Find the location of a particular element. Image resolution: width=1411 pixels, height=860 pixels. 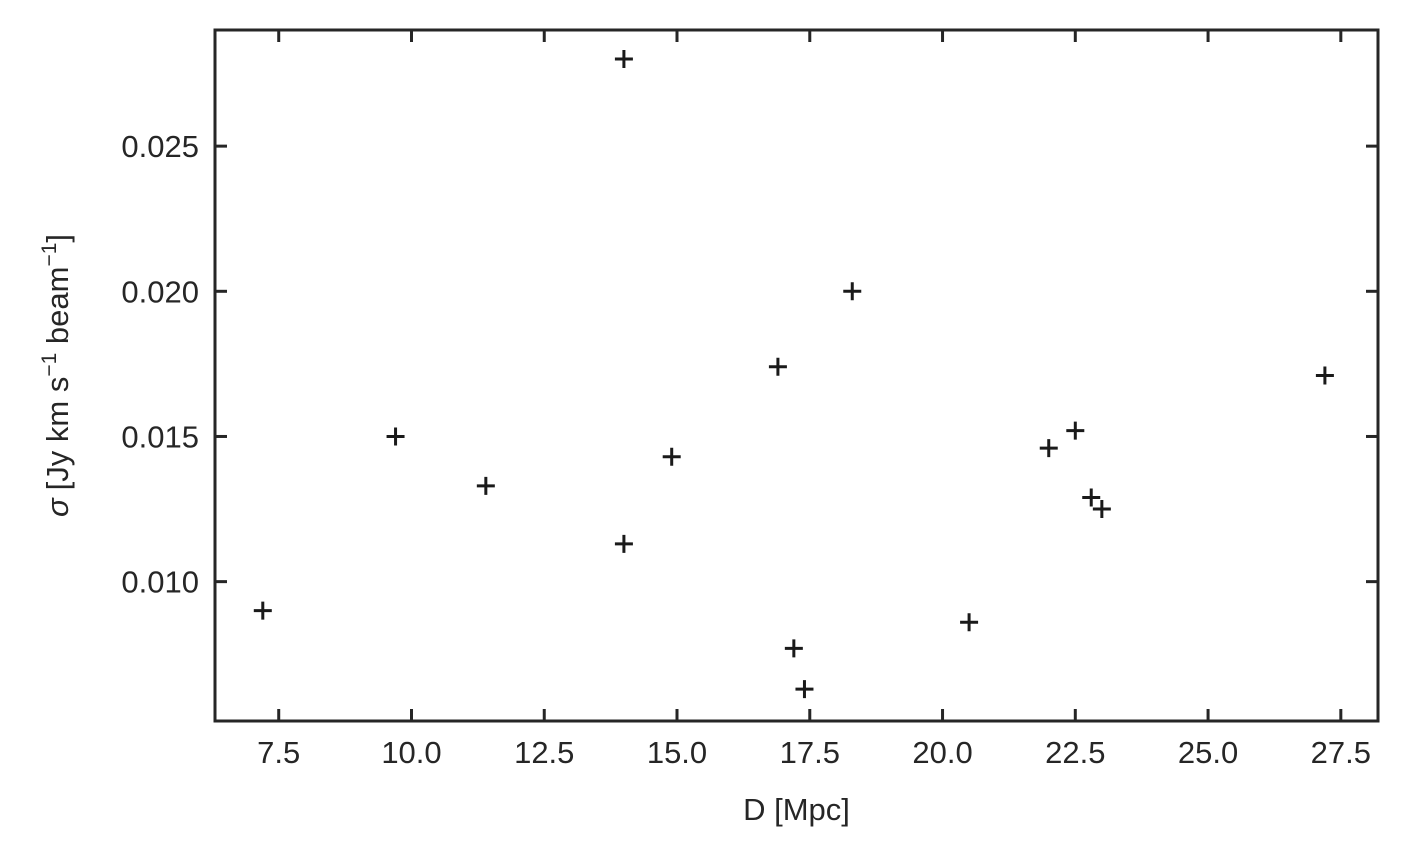

x-tick-label: 25.0 is located at coordinates (1208, 752).